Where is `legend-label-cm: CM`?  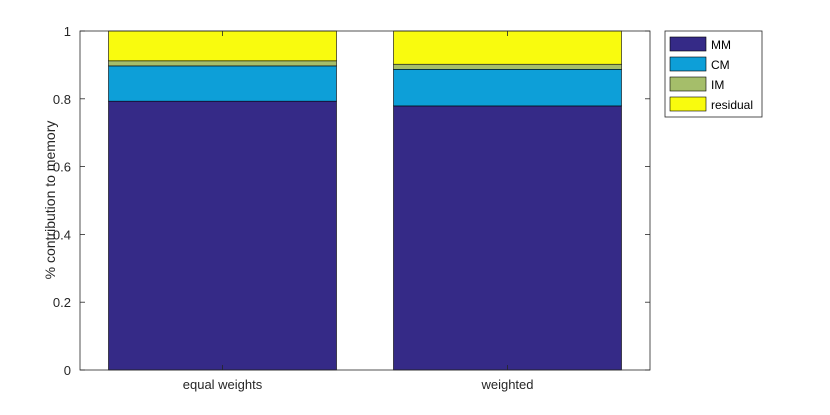 legend-label-cm: CM is located at coordinates (720, 65).